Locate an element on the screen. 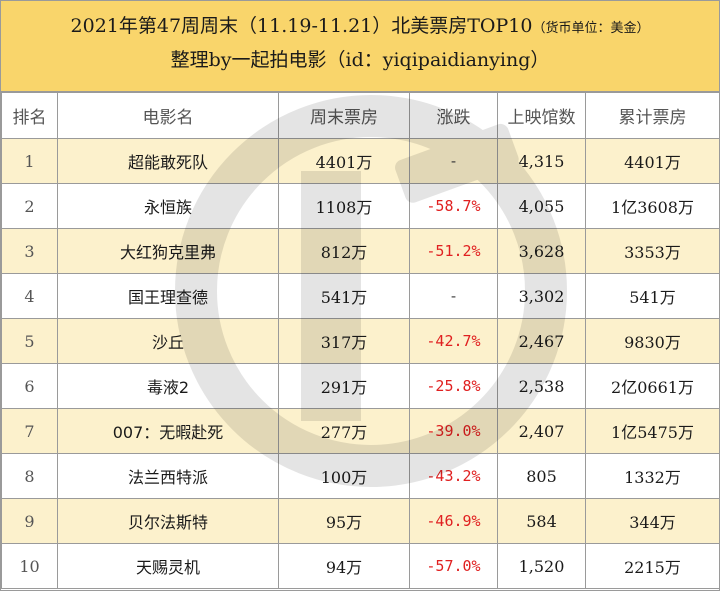  table-row: 9 贝尔法斯特 95万 -46.9% 584 344万 is located at coordinates (360, 521).